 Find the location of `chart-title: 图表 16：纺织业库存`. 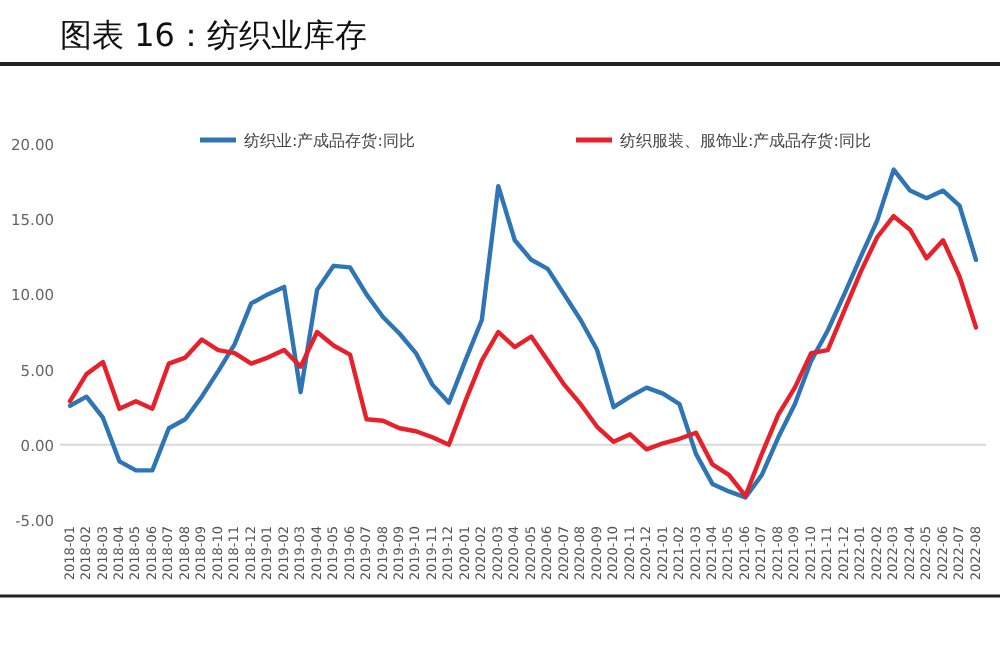

chart-title: 图表 16：纺织业库存 is located at coordinates (213, 35).